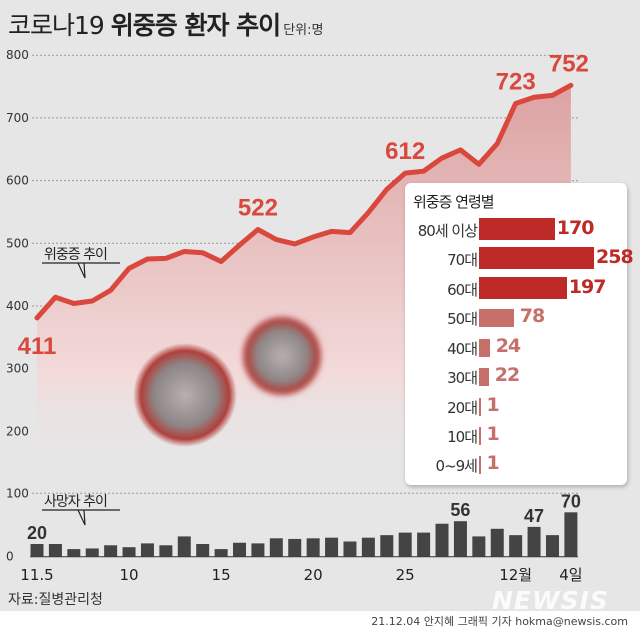  I want to click on y-tick-label: 800, so click(17, 55).